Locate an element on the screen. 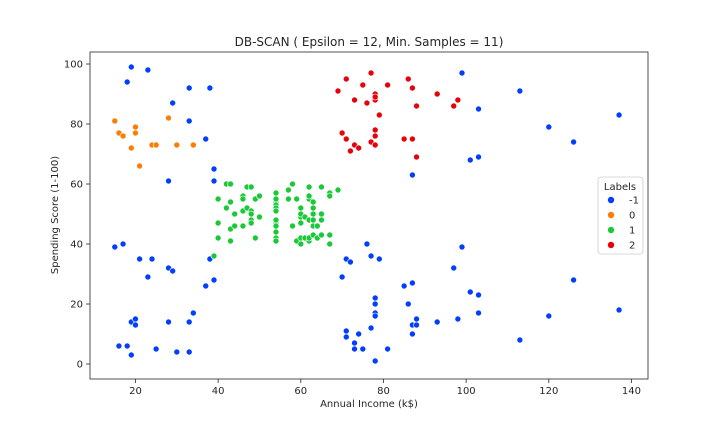  data-point-label--1-72 is located at coordinates (478, 157).